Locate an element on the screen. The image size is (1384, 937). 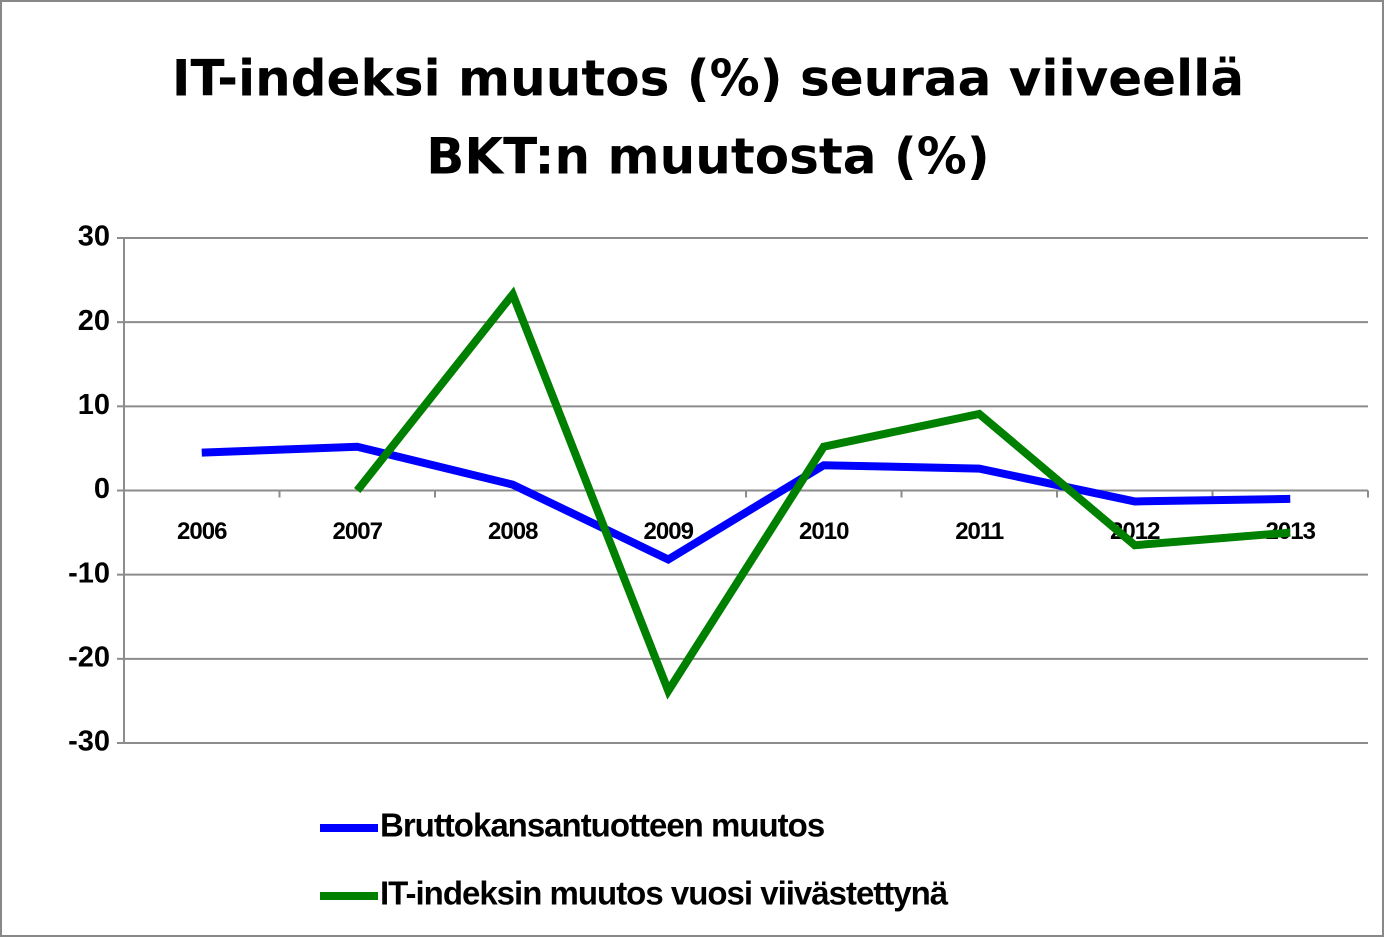
y-tick-label: 20 is located at coordinates (94, 321).